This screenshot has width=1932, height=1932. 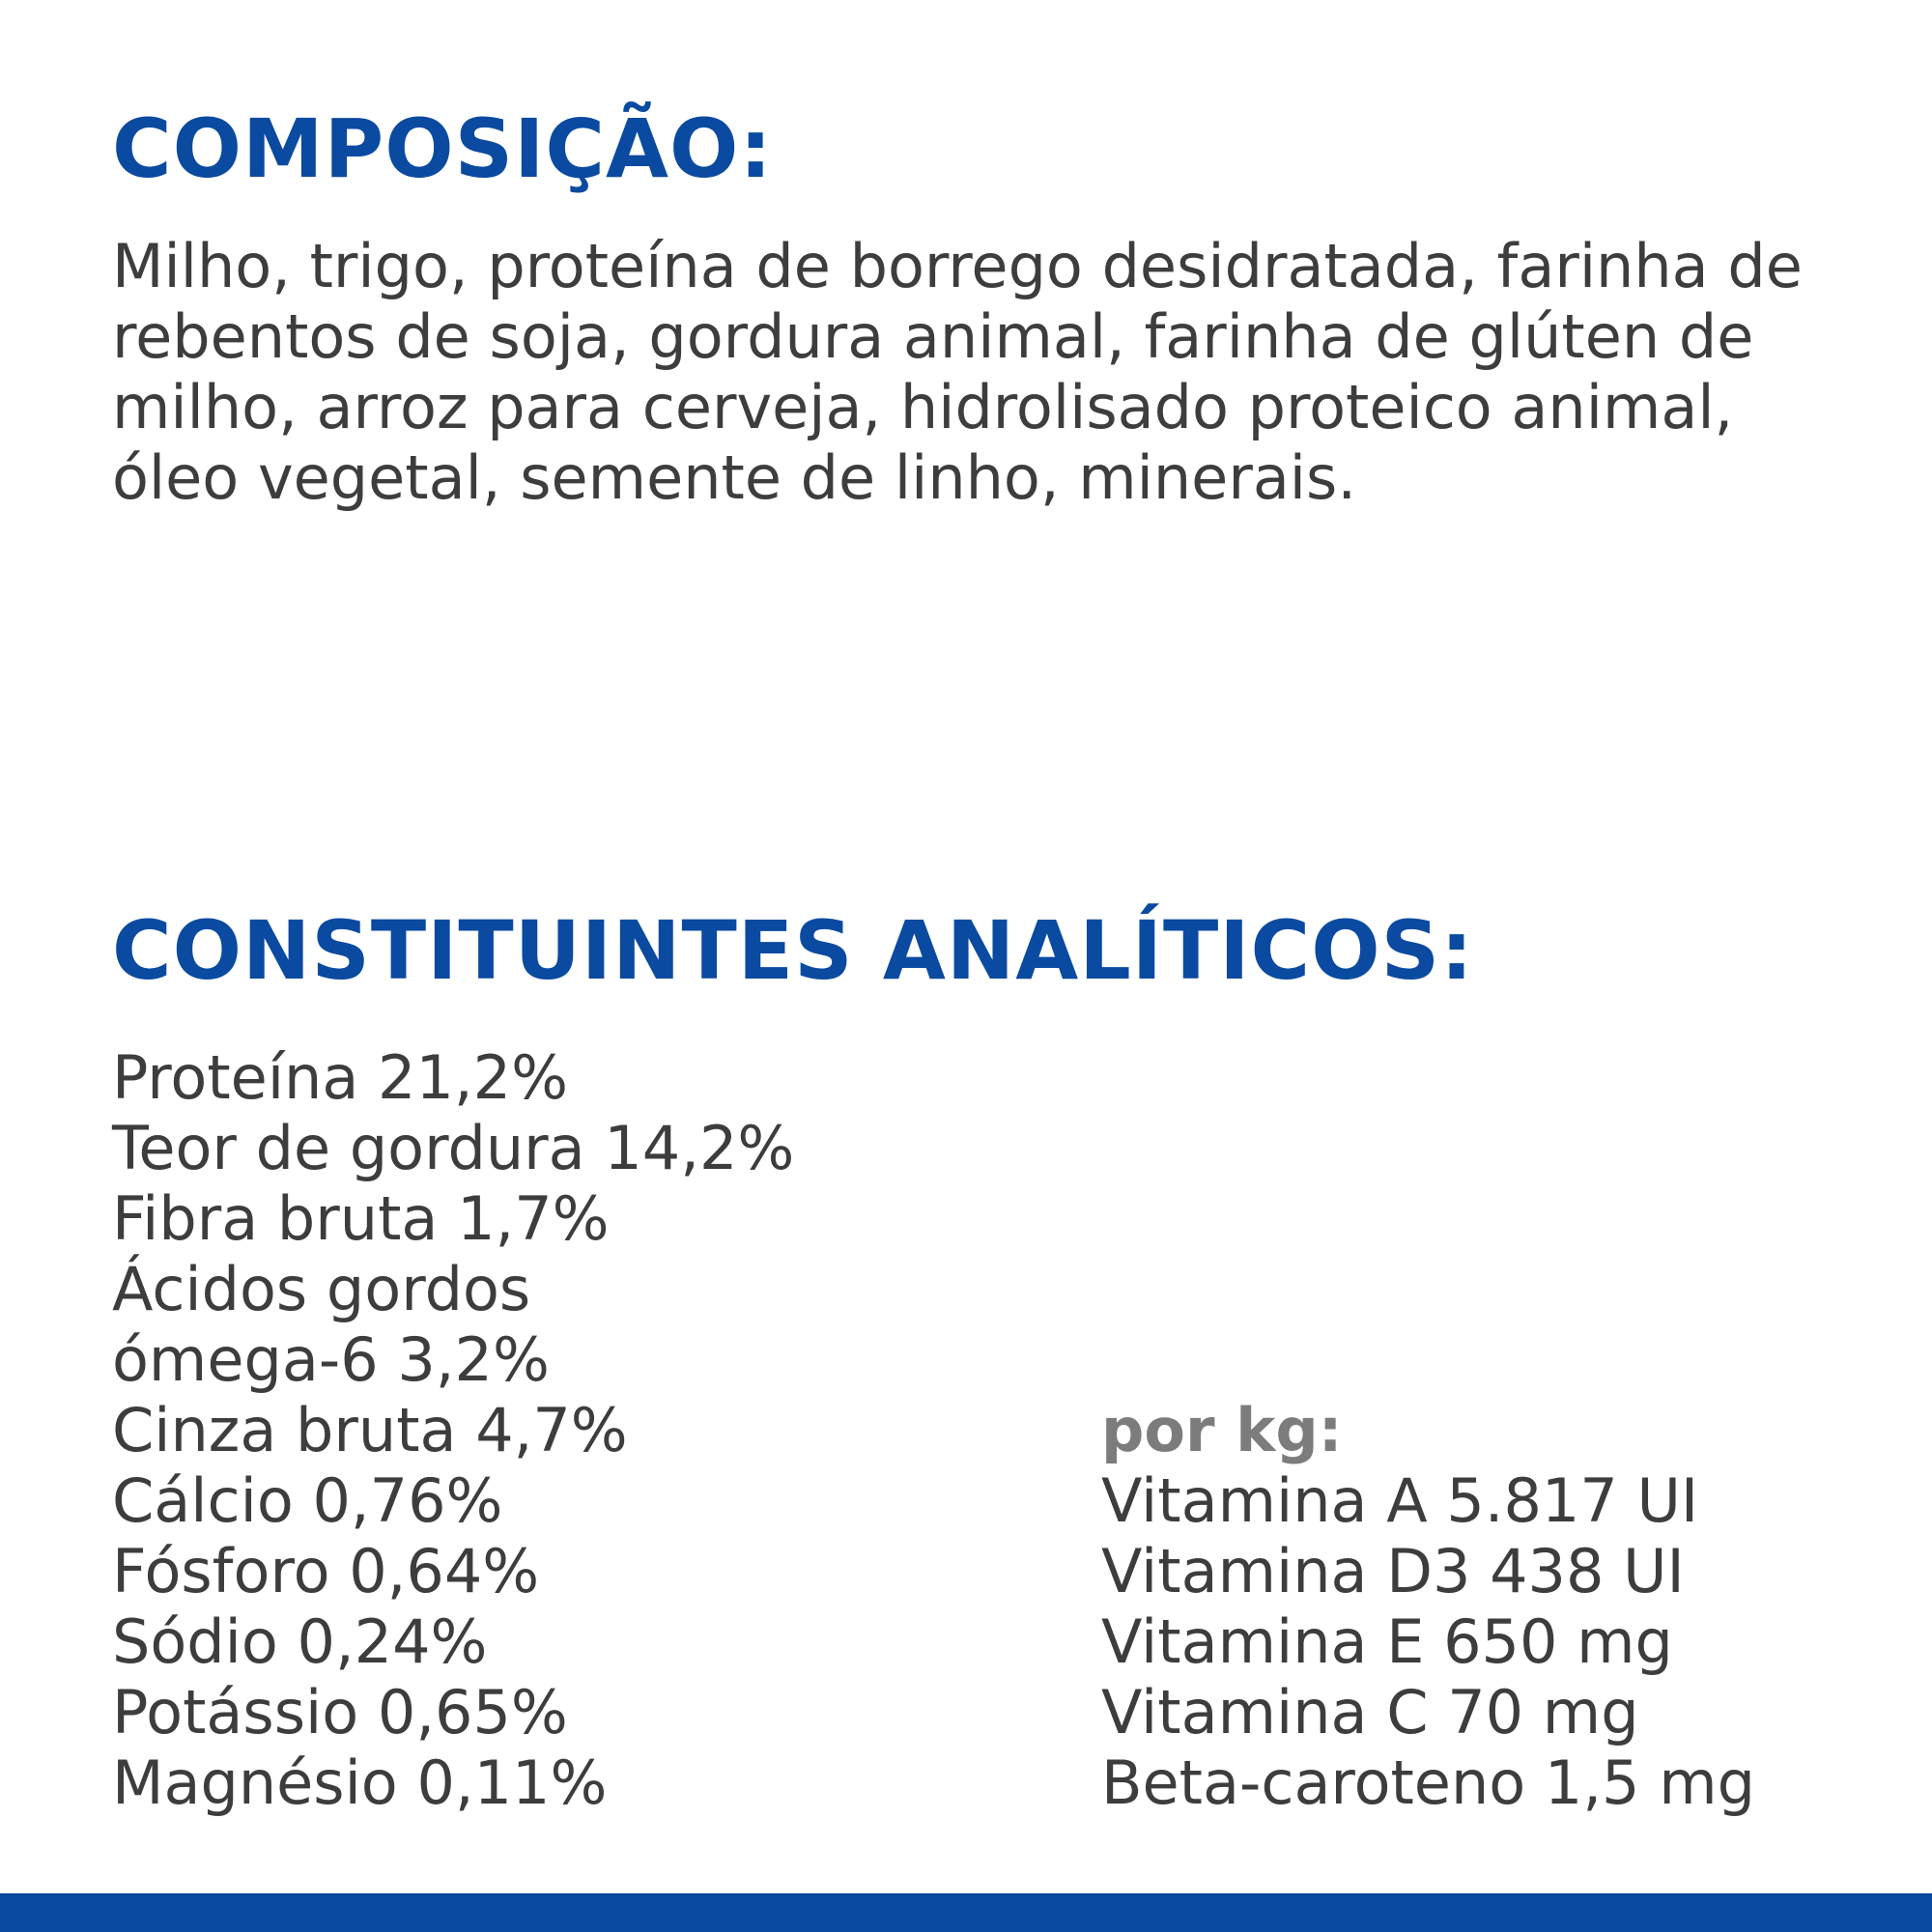 What do you see at coordinates (307, 1500) in the screenshot?
I see `constituent-item: Cálcio 0,76%` at bounding box center [307, 1500].